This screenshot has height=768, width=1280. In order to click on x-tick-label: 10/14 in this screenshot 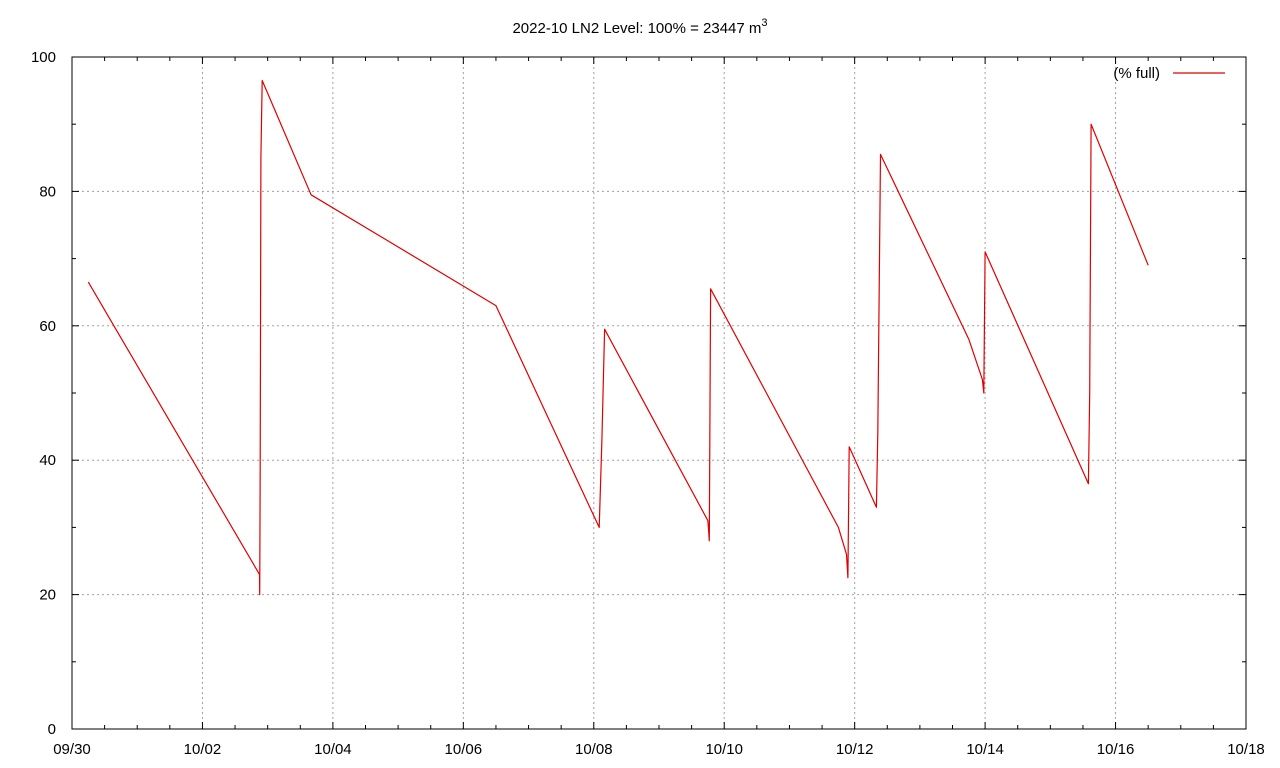, I will do `click(985, 749)`.